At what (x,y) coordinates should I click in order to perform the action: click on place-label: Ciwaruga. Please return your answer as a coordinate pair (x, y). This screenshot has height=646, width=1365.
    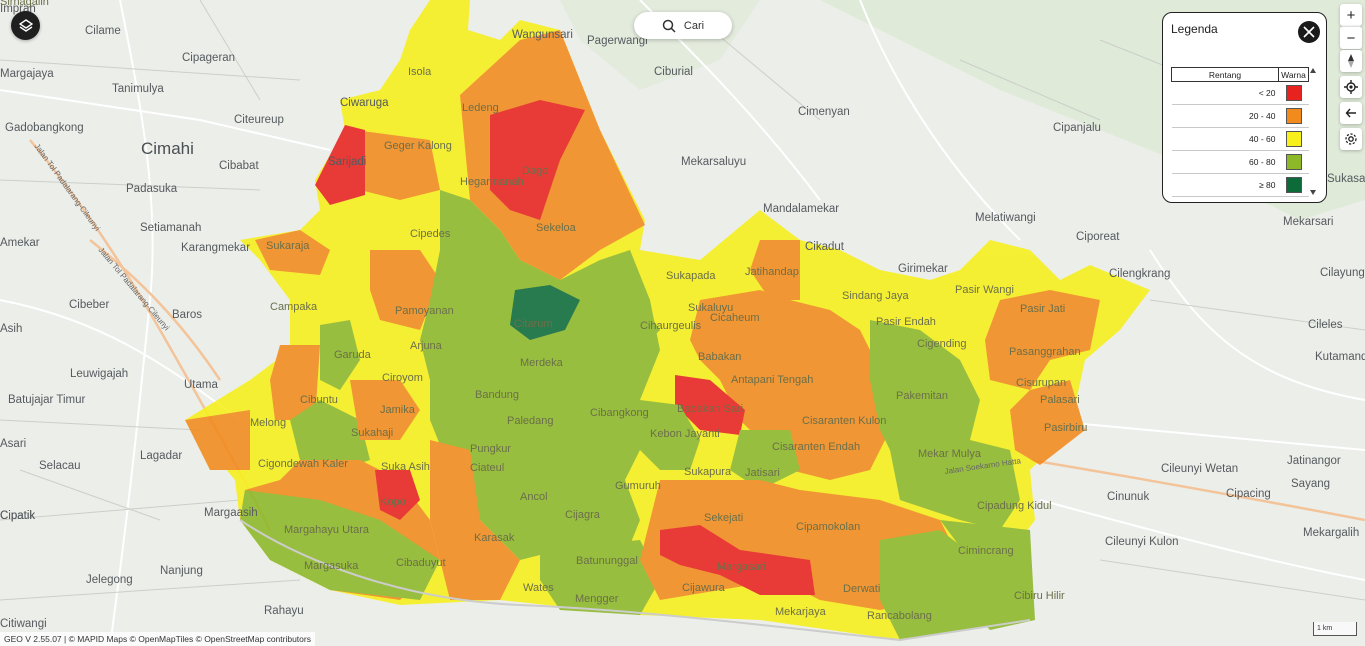
    Looking at the image, I should click on (364, 103).